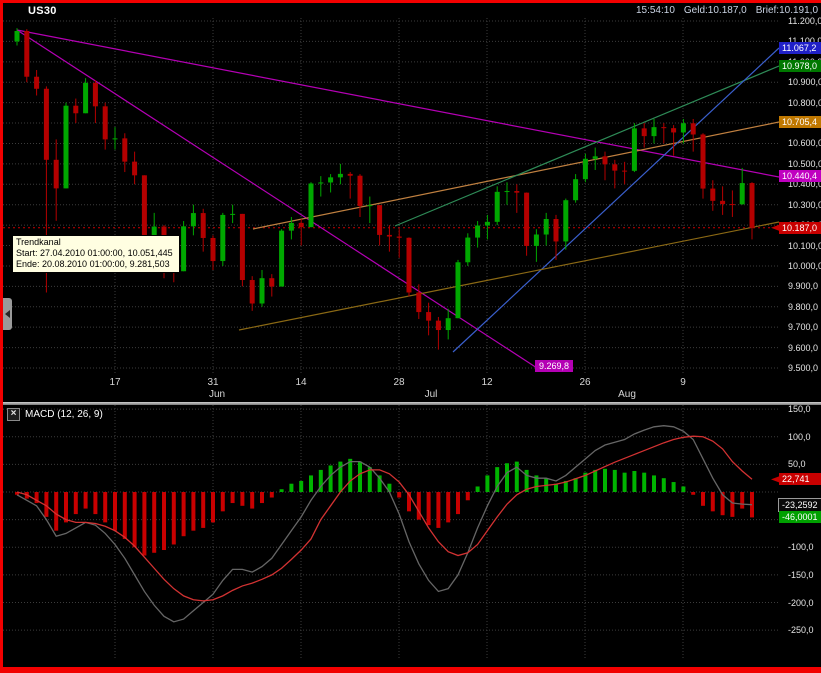  What do you see at coordinates (800, 121) in the screenshot?
I see `price-level-tag: 10.705,4` at bounding box center [800, 121].